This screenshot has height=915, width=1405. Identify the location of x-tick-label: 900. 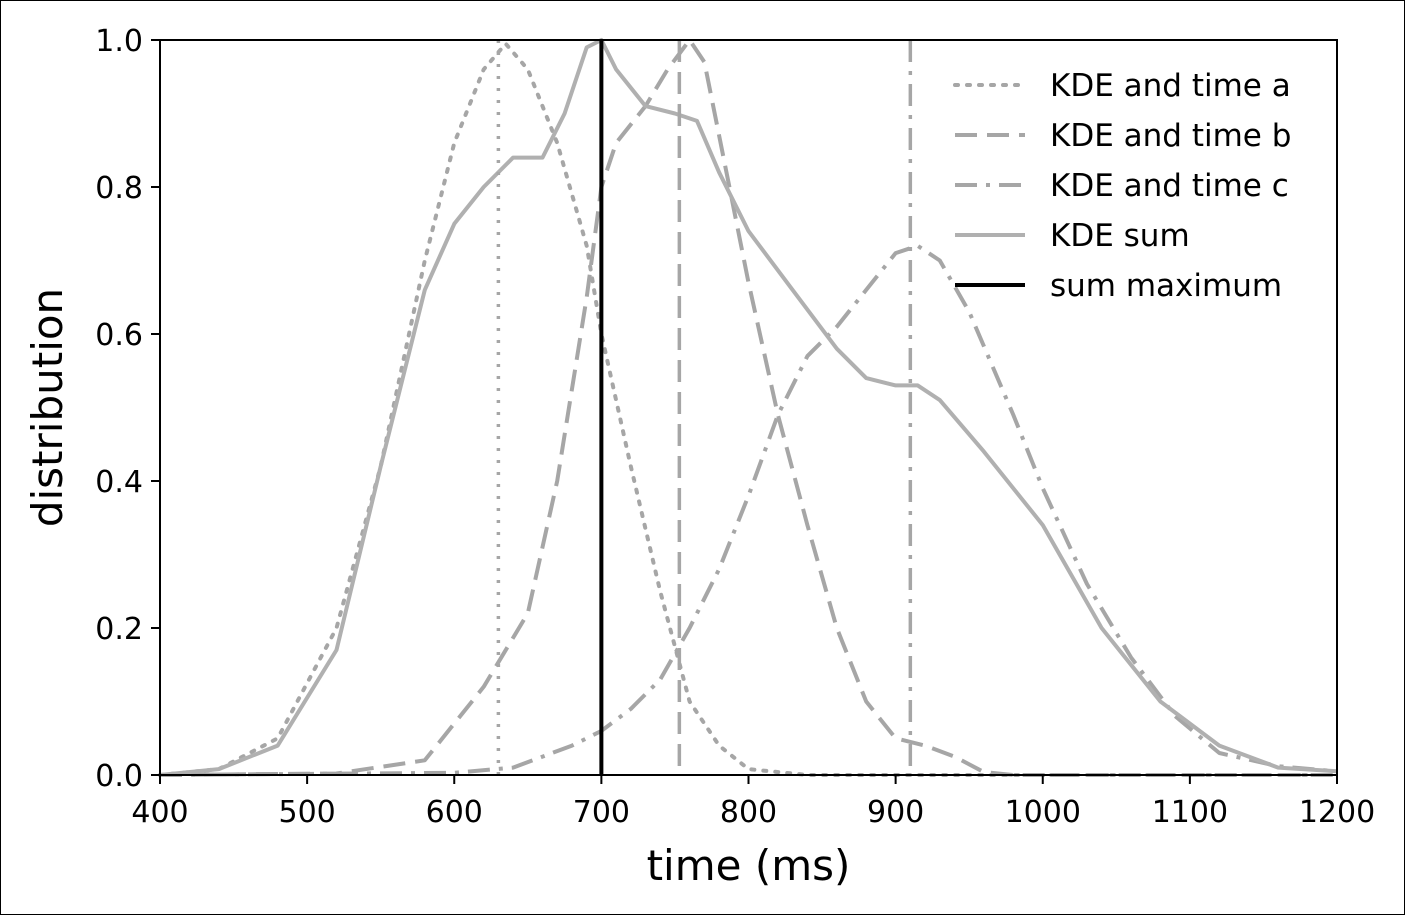
(895, 812).